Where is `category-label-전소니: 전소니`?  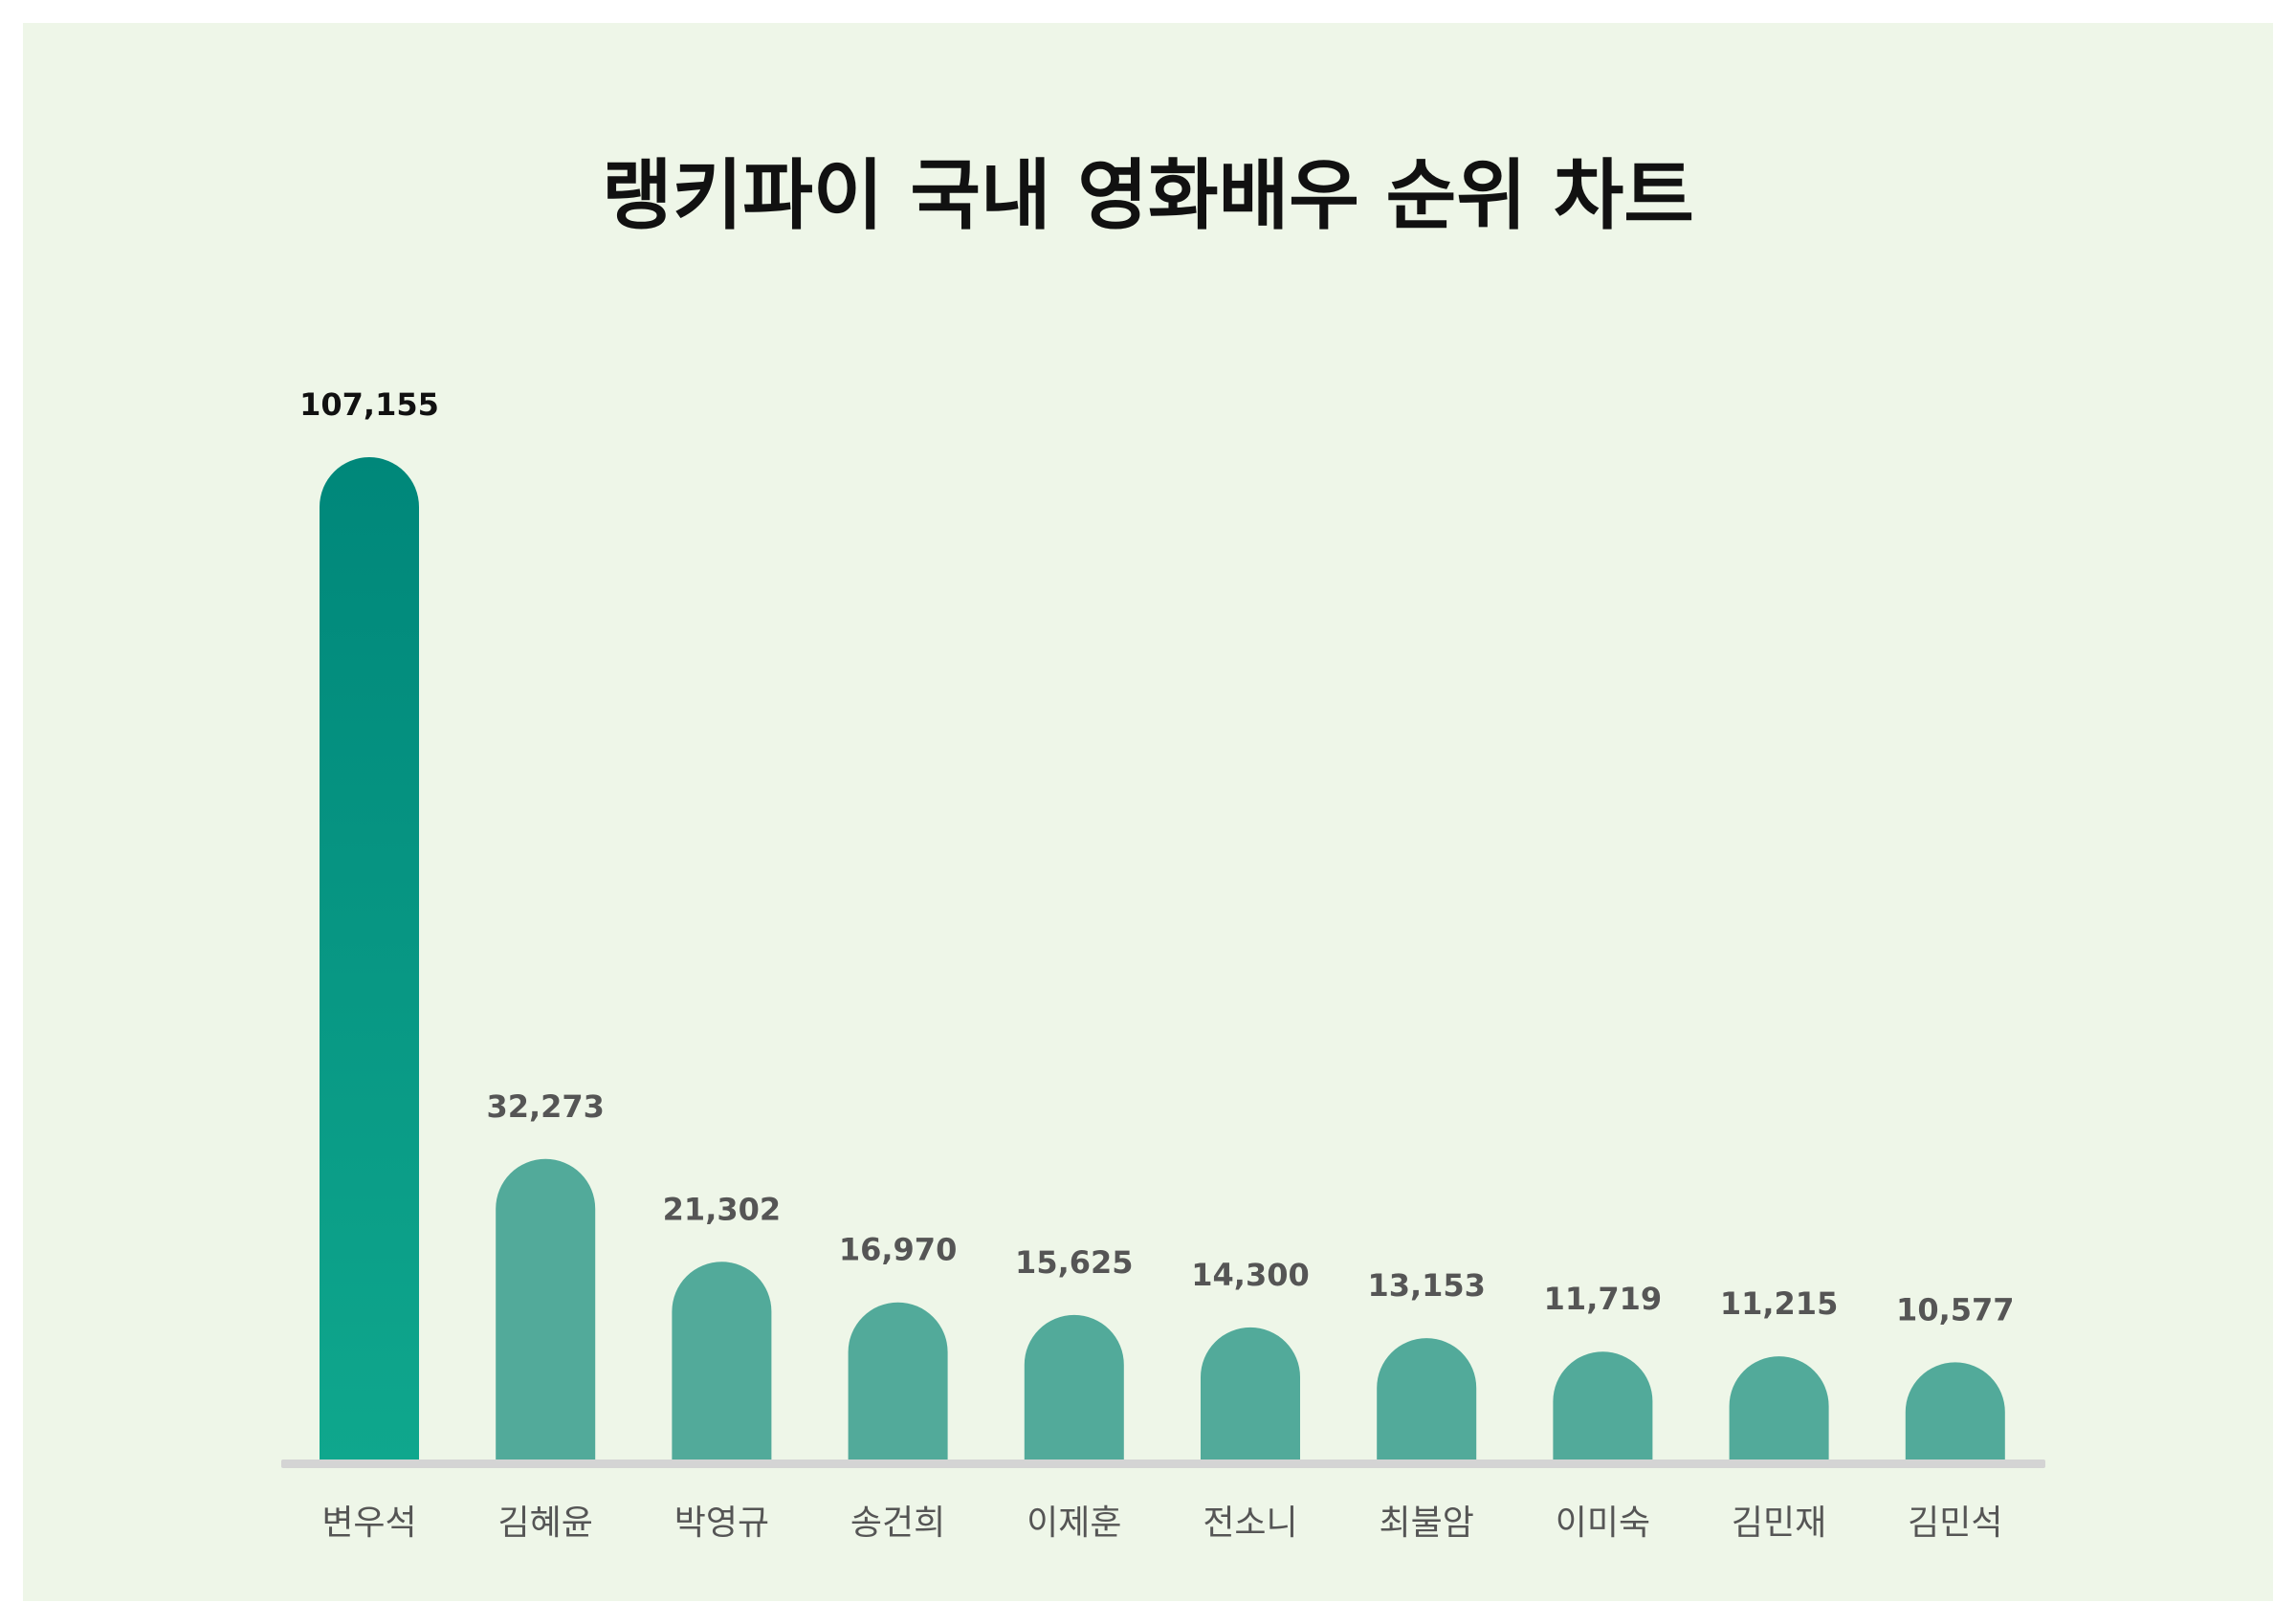
category-label-전소니: 전소니 is located at coordinates (1250, 1523).